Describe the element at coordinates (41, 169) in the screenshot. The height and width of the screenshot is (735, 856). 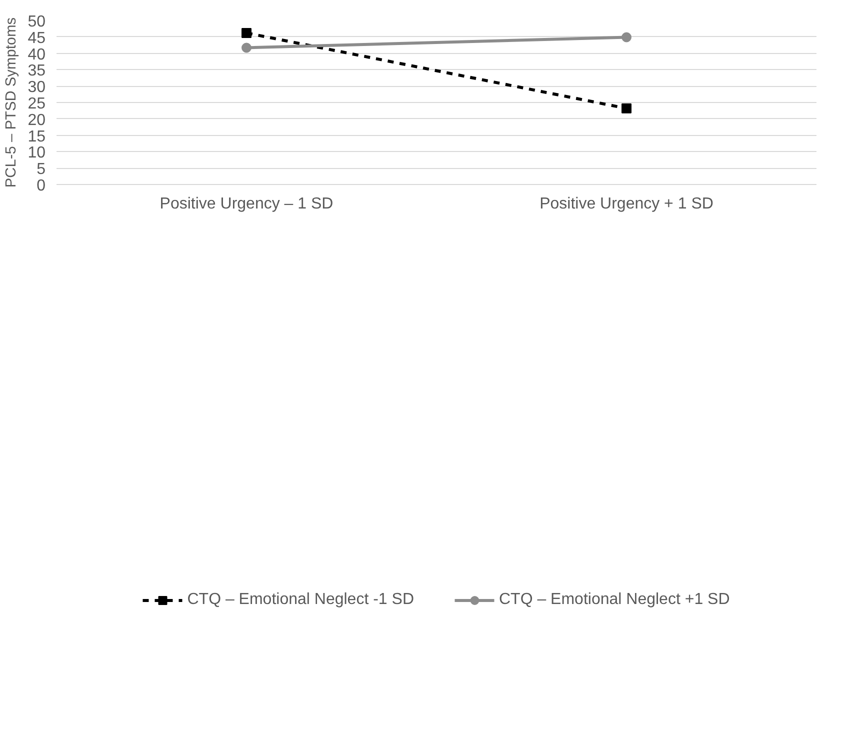
I see `y-tick-label: 5` at that location.